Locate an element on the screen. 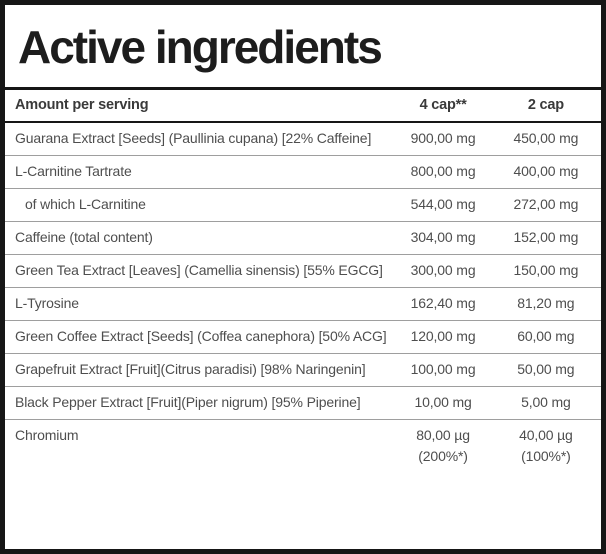 This screenshot has height=554, width=606. table-row: L-Carnitine Tartrate 800,00 mg 400,00 mg is located at coordinates (303, 172).